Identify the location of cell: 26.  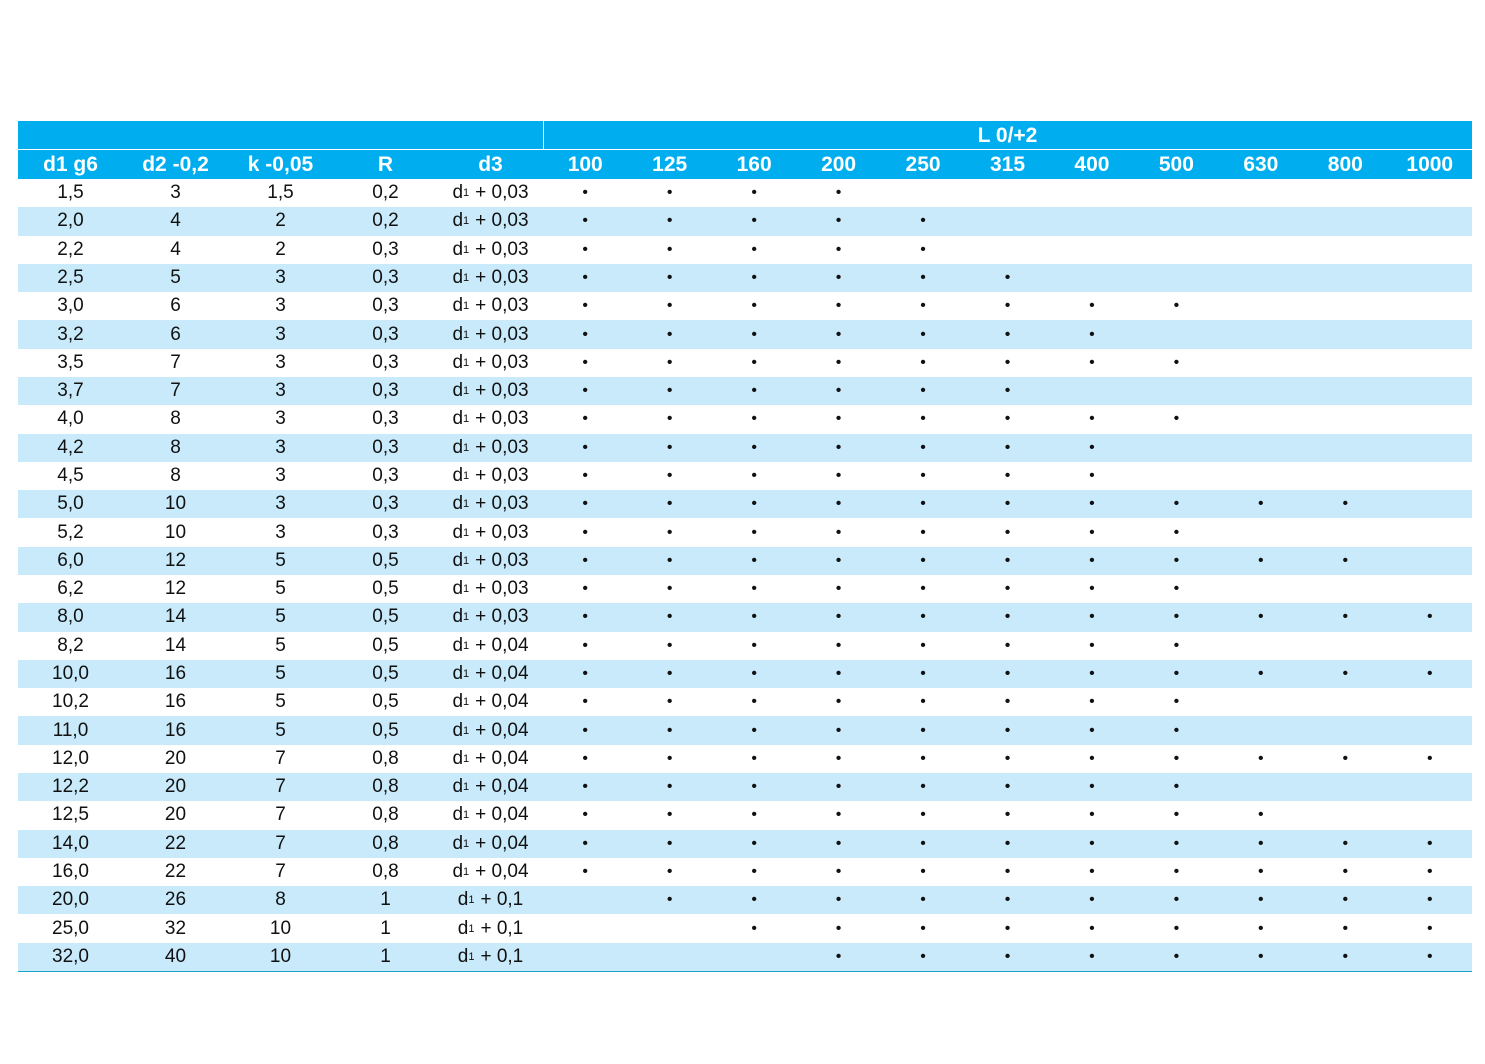
(175, 900).